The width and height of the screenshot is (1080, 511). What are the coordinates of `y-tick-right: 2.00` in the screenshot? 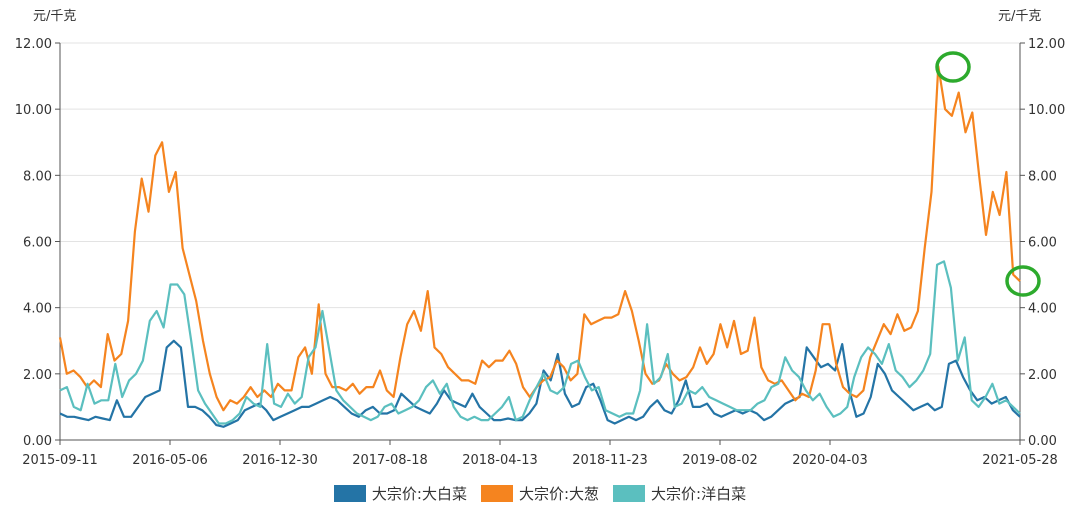 It's located at (1042, 375).